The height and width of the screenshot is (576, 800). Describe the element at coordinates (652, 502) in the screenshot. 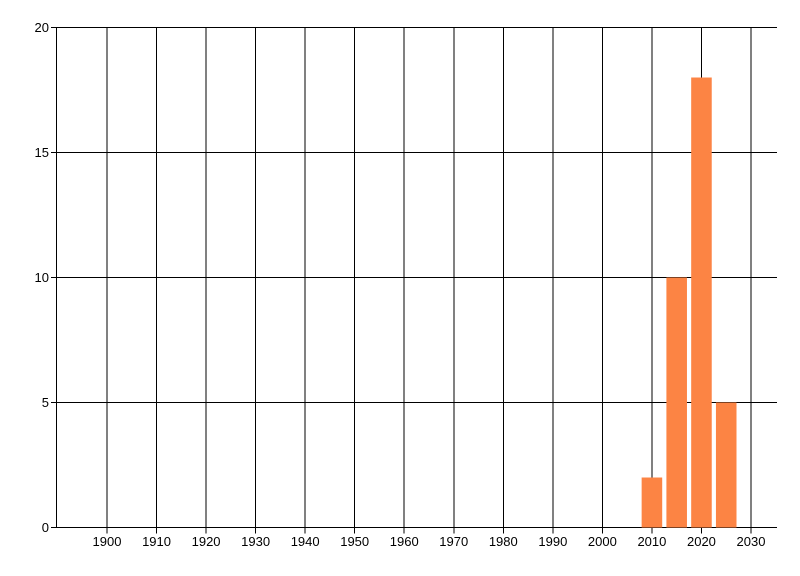

I see `bar-2010` at that location.